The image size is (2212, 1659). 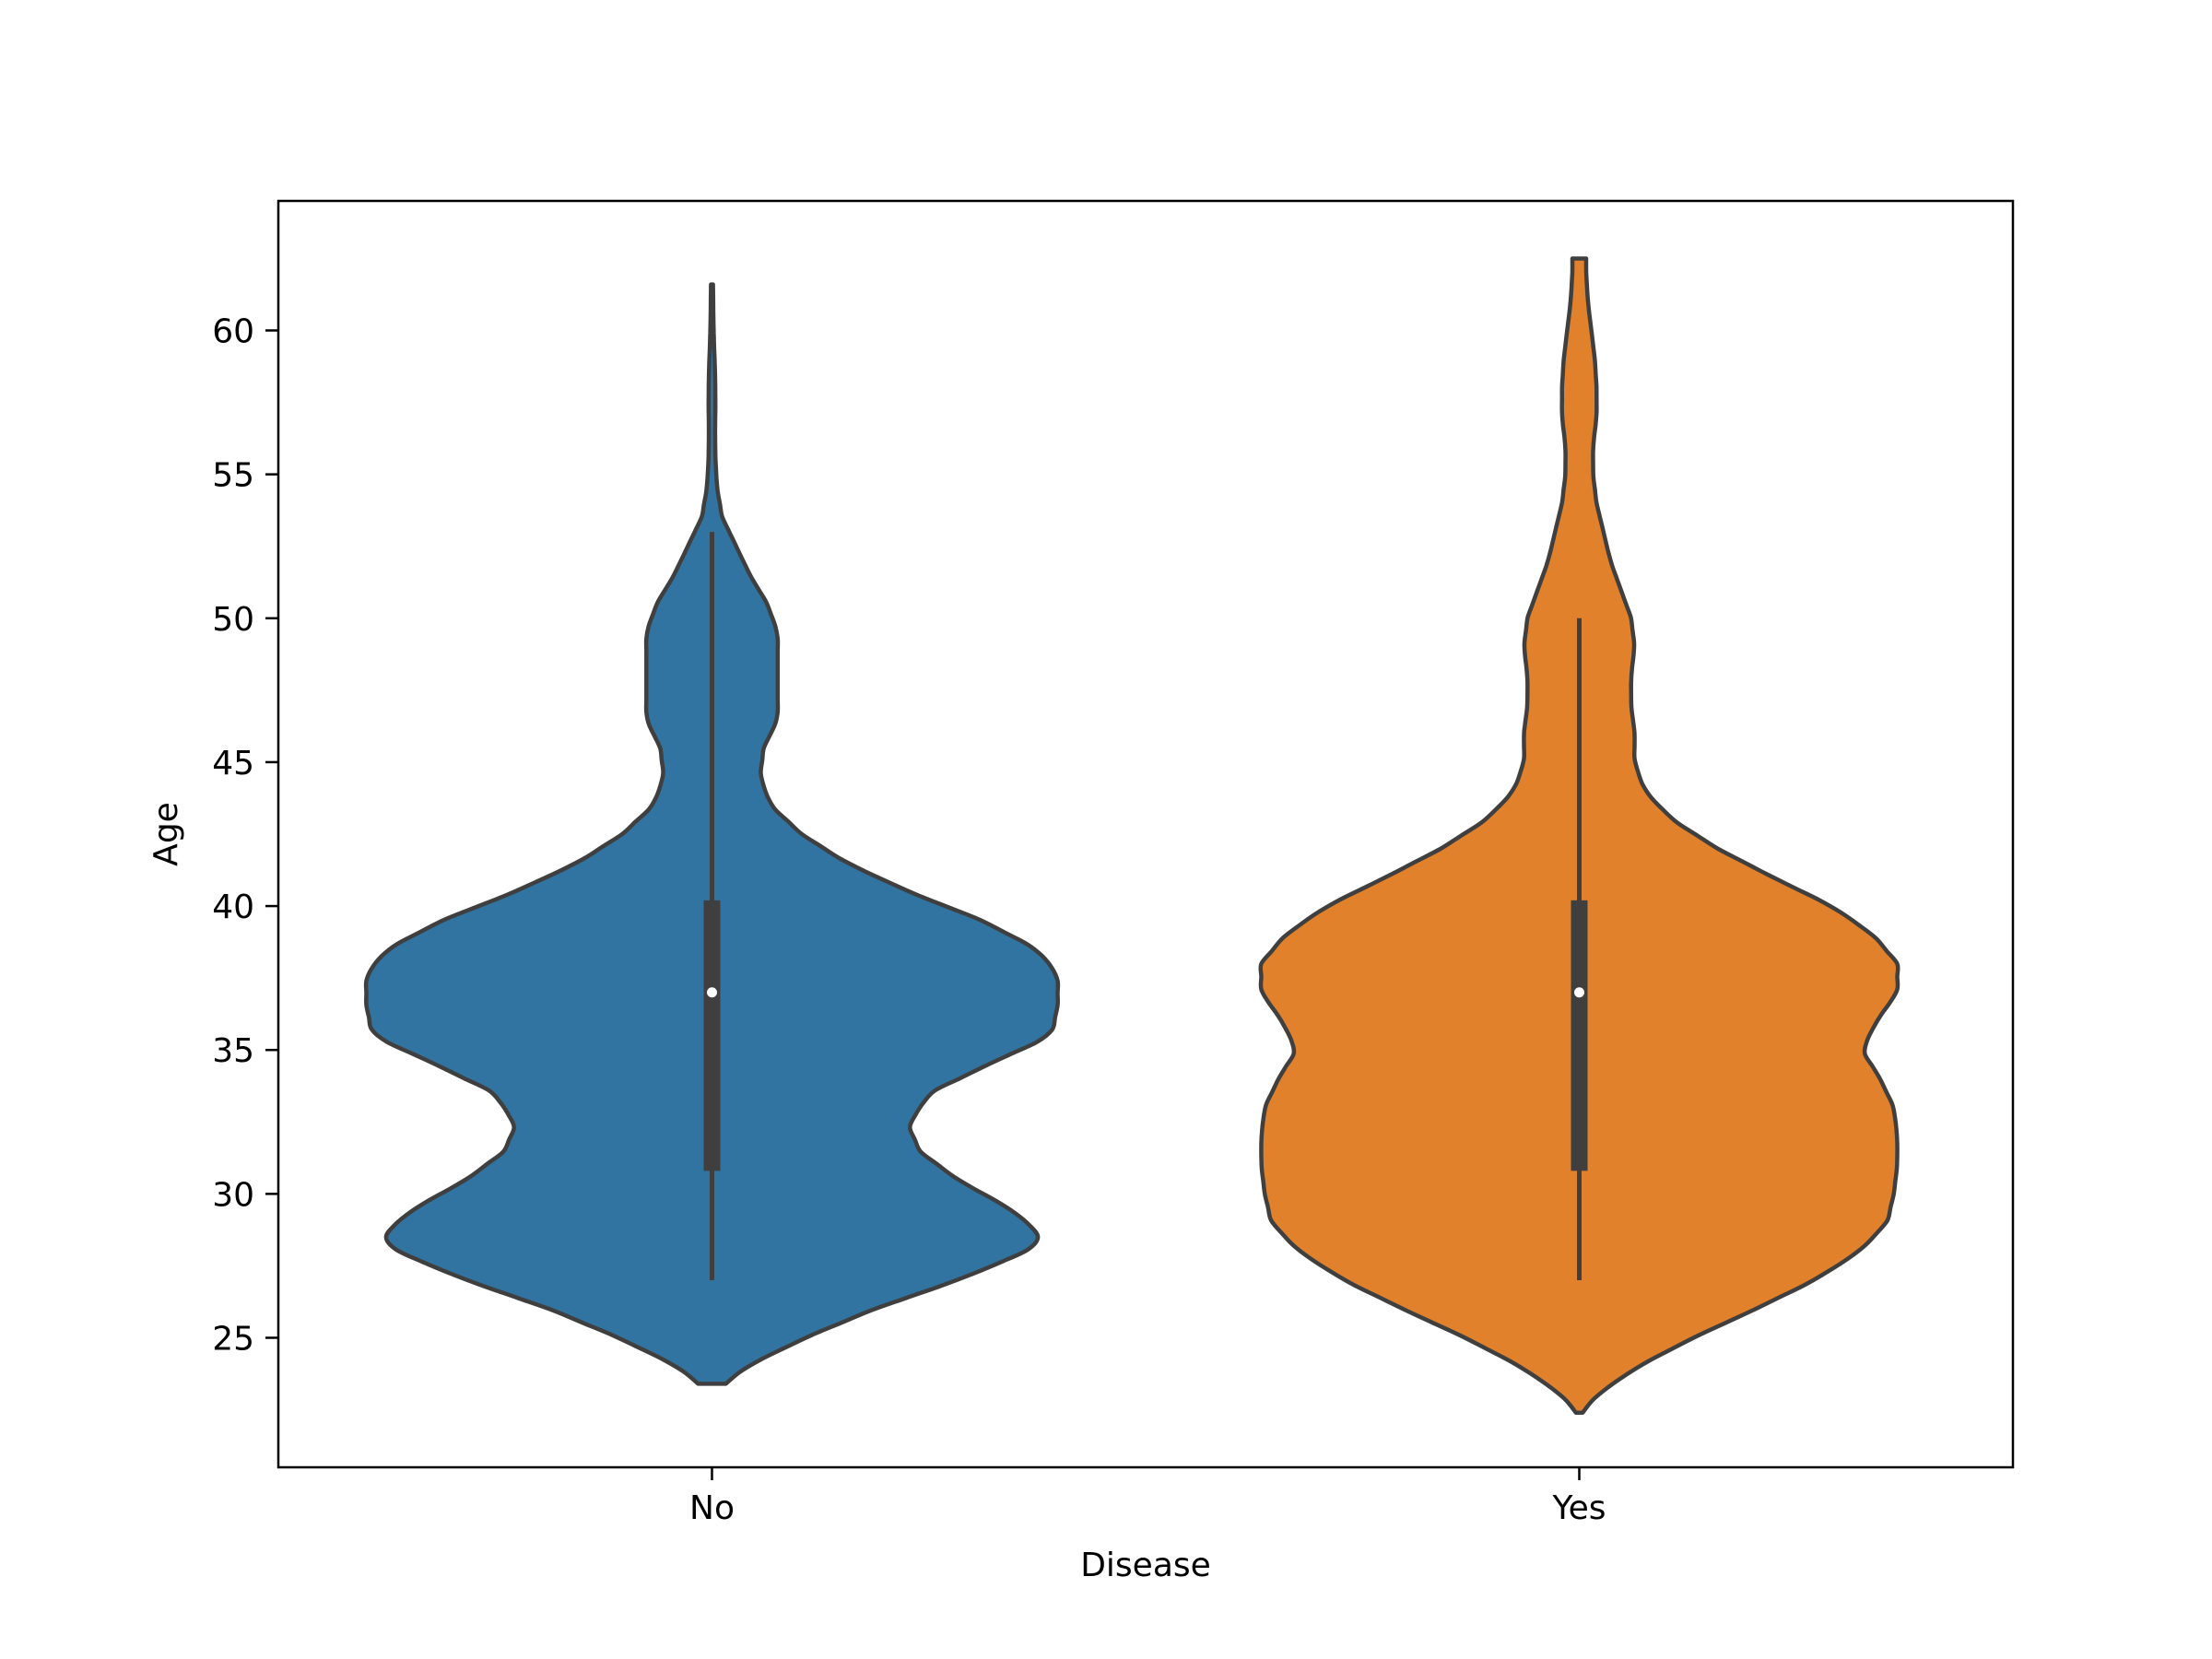 I want to click on x-tick-label: Yes, so click(x=1578, y=1508).